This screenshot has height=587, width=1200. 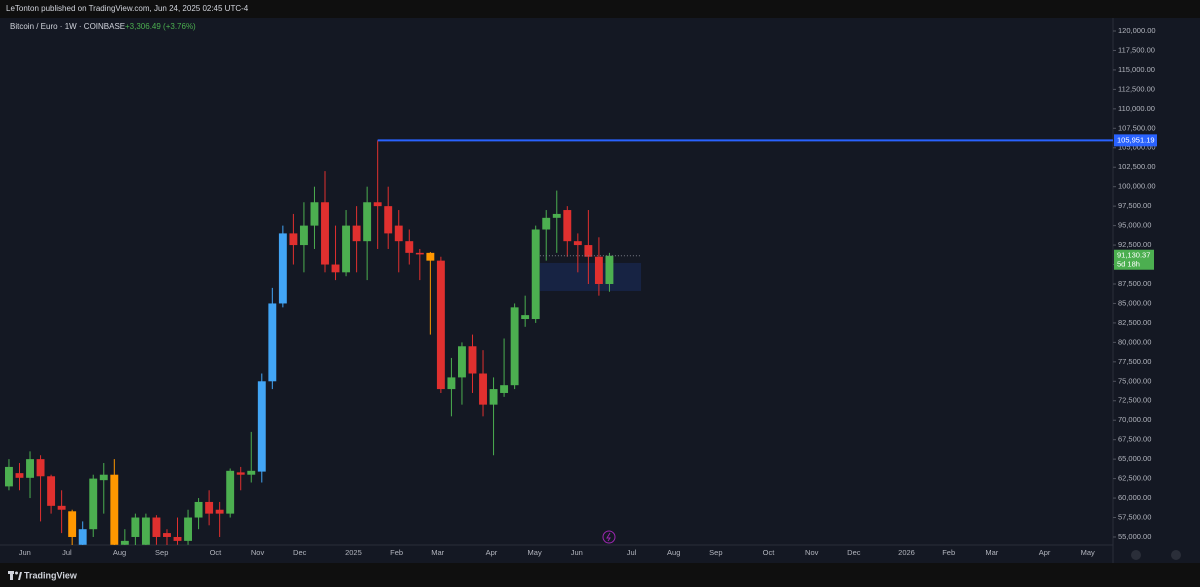 What do you see at coordinates (1128, 264) in the screenshot?
I see `countdown: 5d 18h` at bounding box center [1128, 264].